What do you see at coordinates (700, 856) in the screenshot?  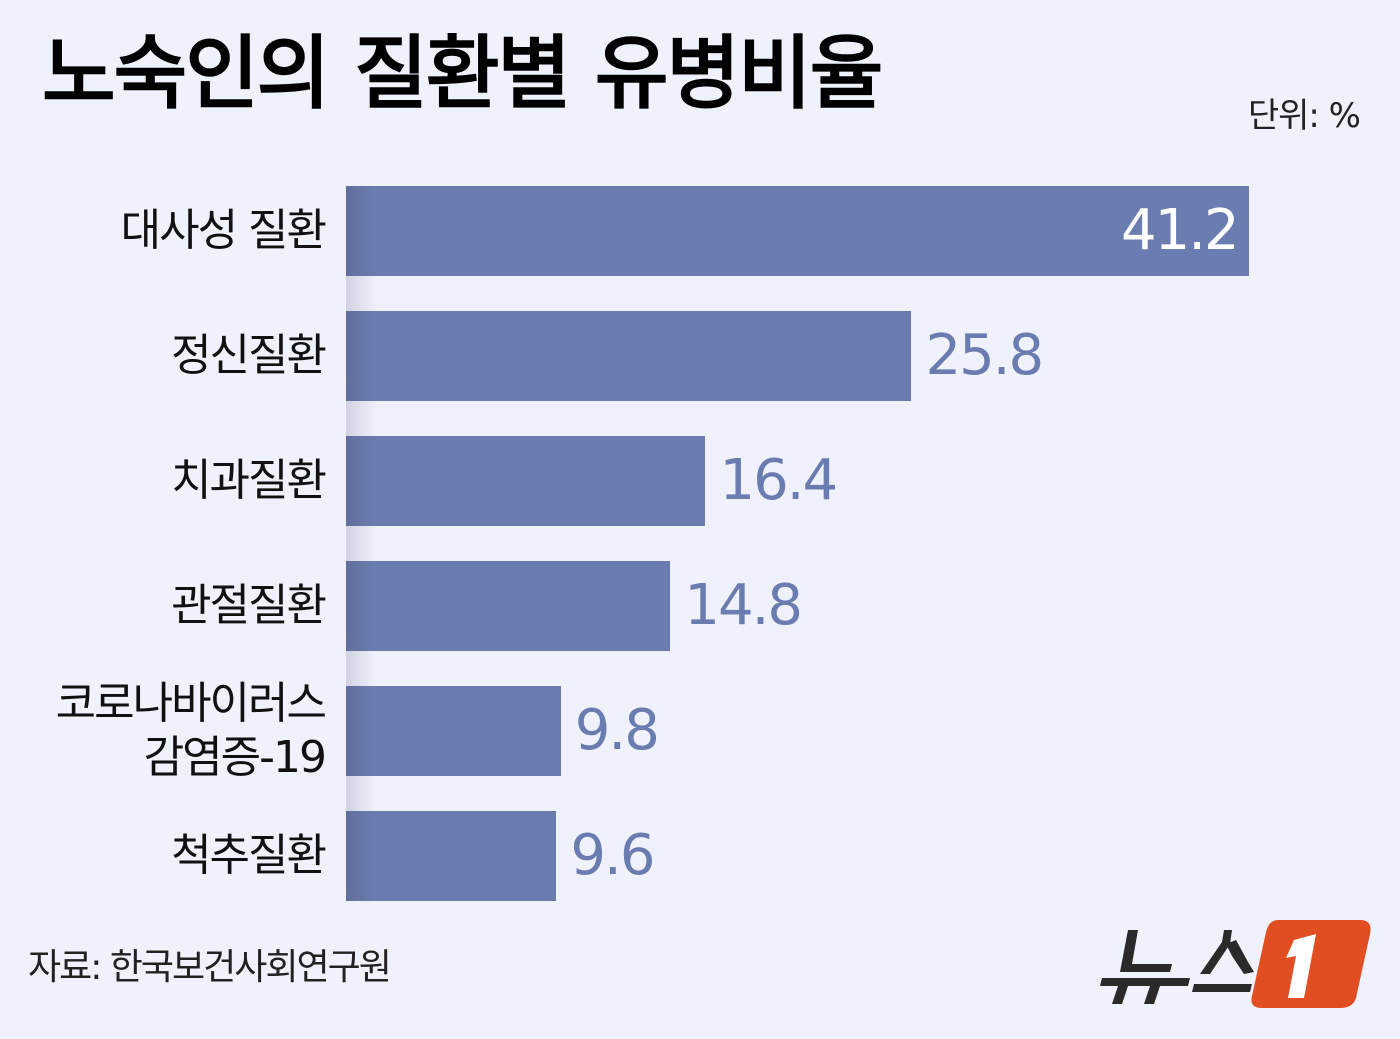 I see `bar-row-spine: 척추질환 9.6` at bounding box center [700, 856].